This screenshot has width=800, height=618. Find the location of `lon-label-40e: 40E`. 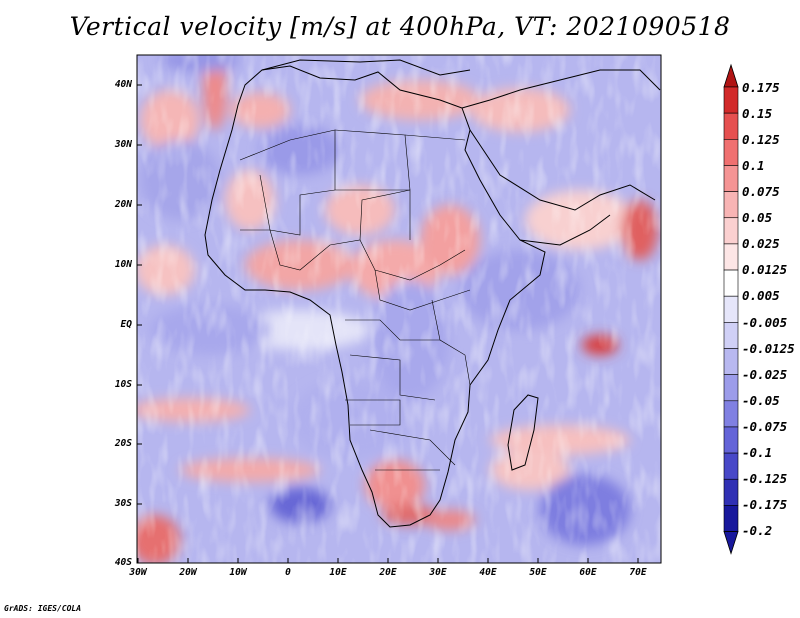

lon-label-40e: 40E is located at coordinates (488, 572).